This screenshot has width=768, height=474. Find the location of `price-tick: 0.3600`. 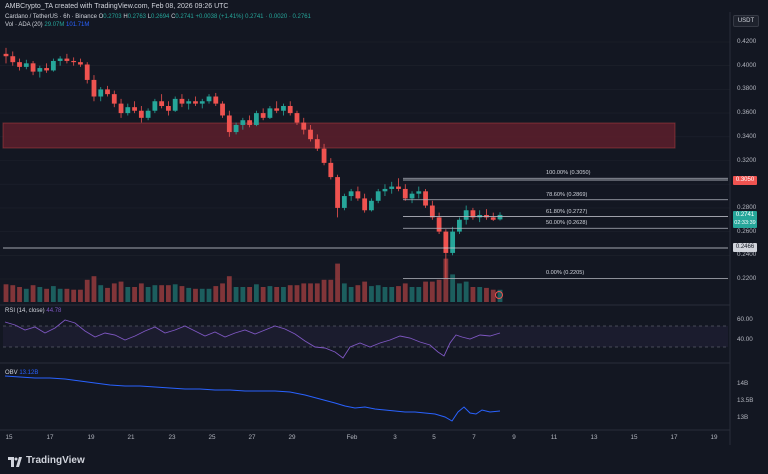

price-tick: 0.3600 is located at coordinates (747, 113).